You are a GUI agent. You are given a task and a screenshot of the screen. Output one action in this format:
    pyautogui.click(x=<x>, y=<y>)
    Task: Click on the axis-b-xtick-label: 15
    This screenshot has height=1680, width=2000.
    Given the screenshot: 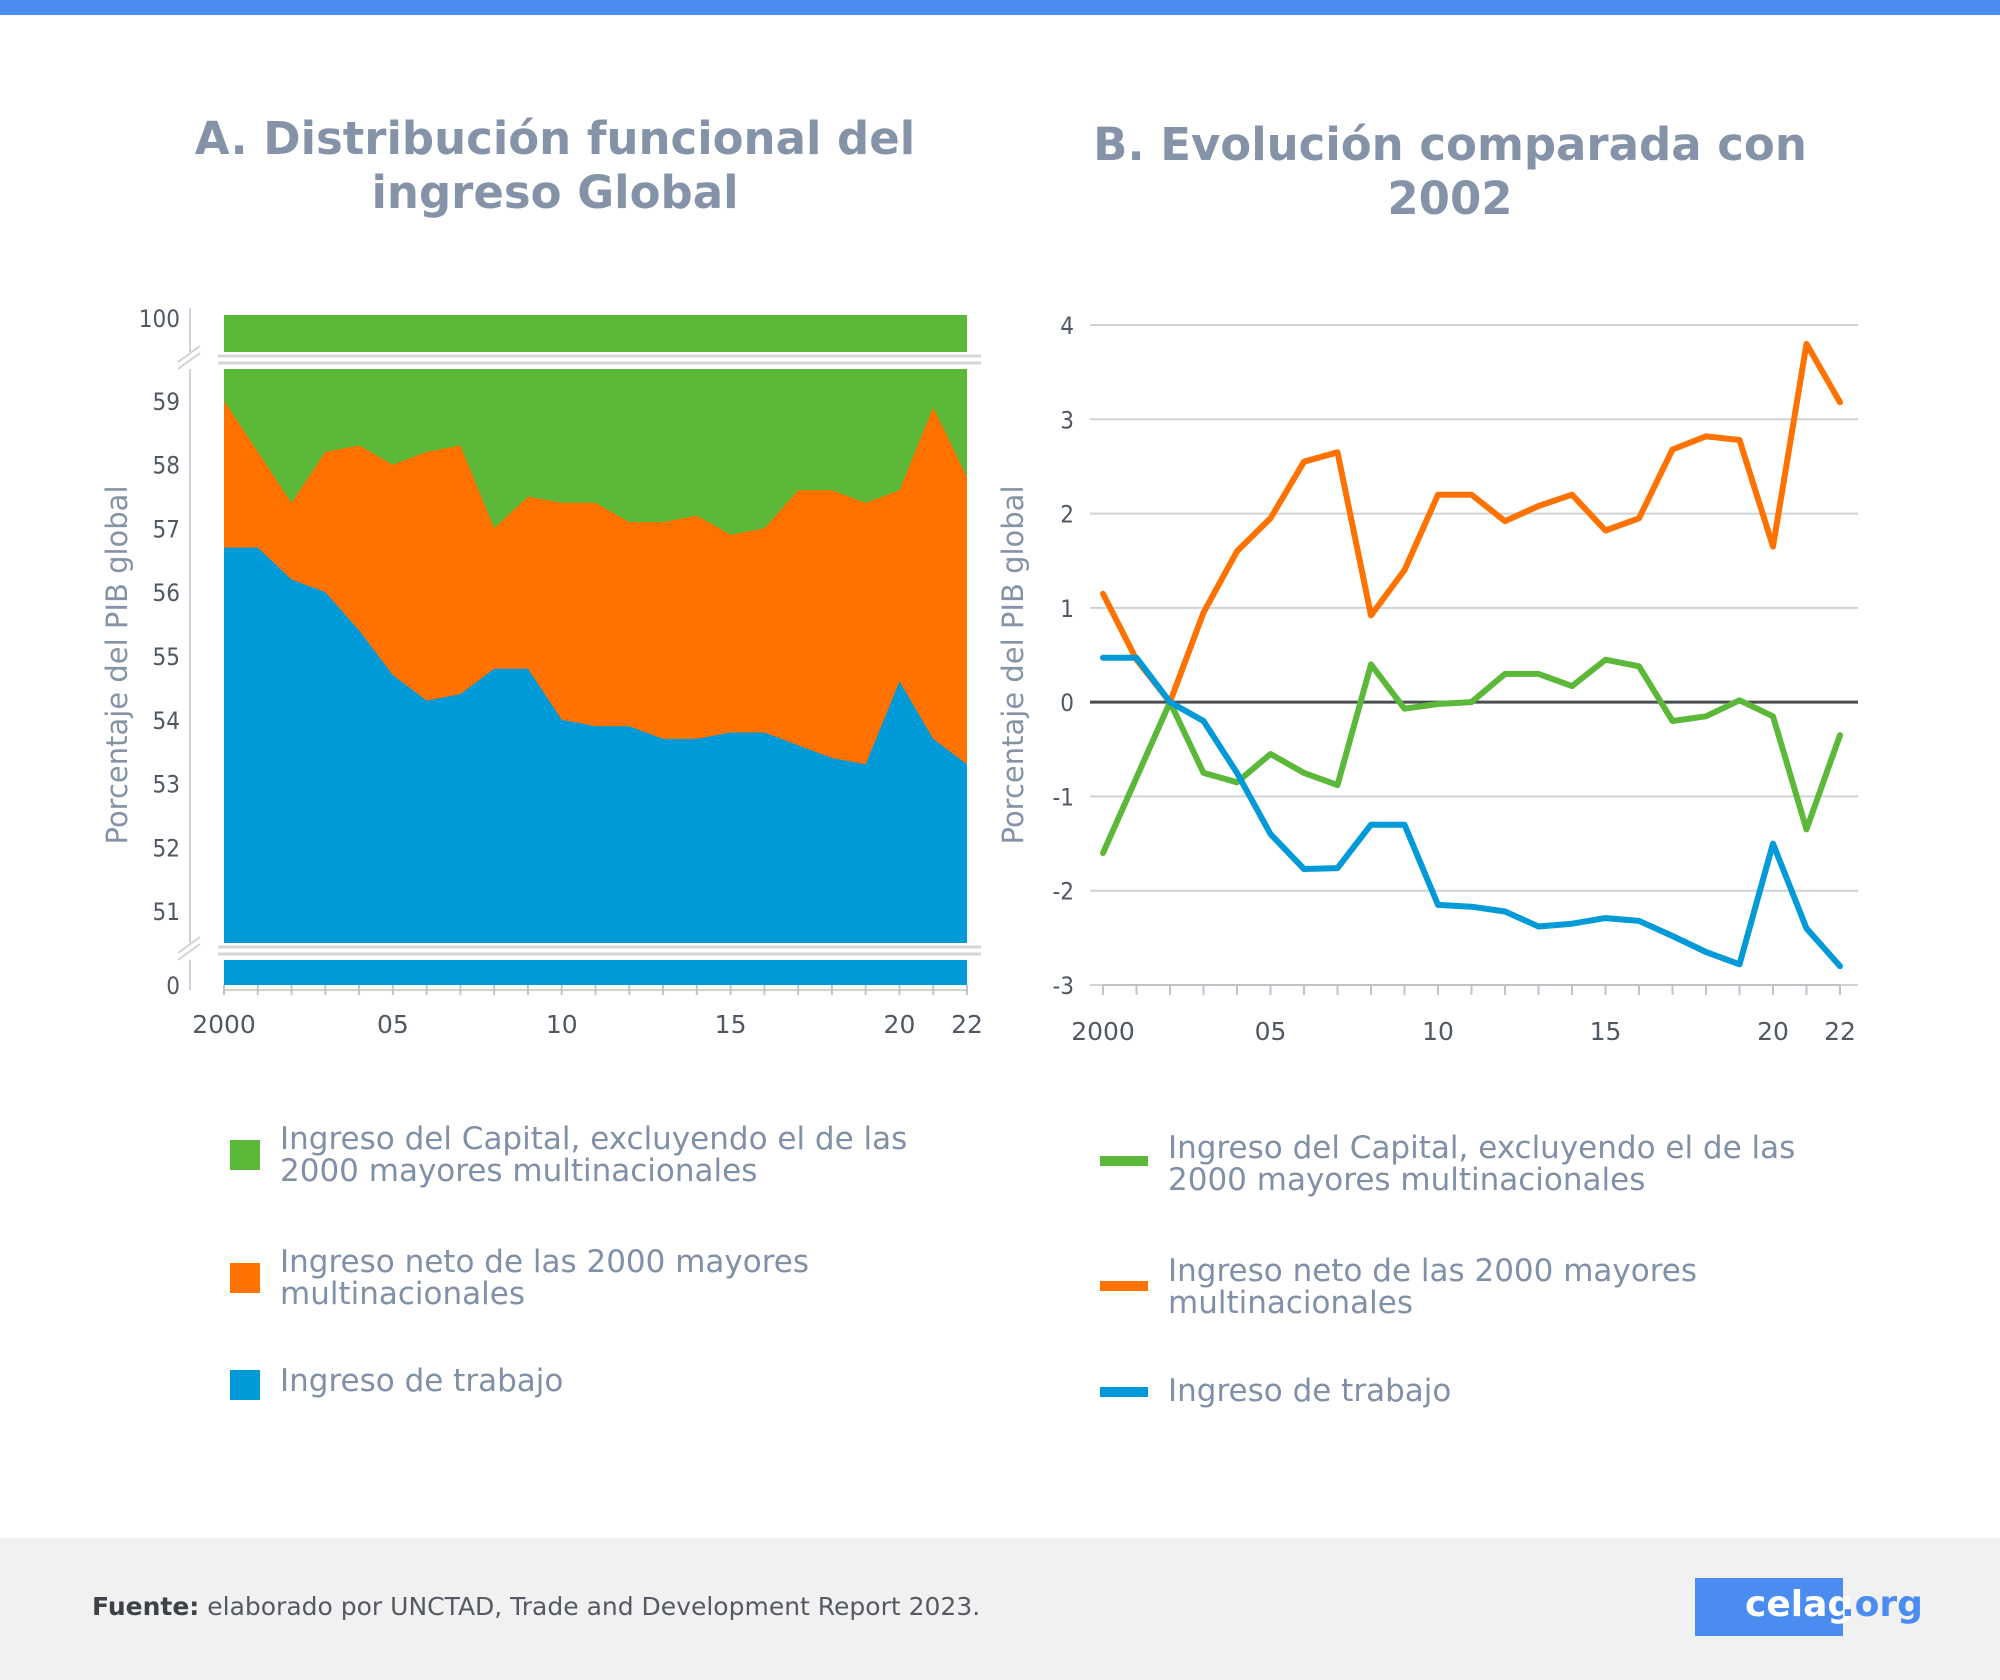 What is the action you would take?
    pyautogui.click(x=1606, y=1031)
    